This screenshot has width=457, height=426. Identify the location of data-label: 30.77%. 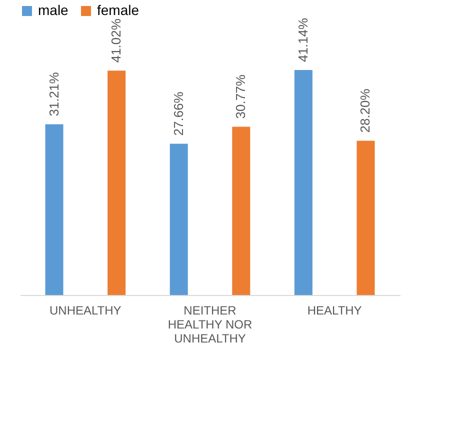
(240, 96).